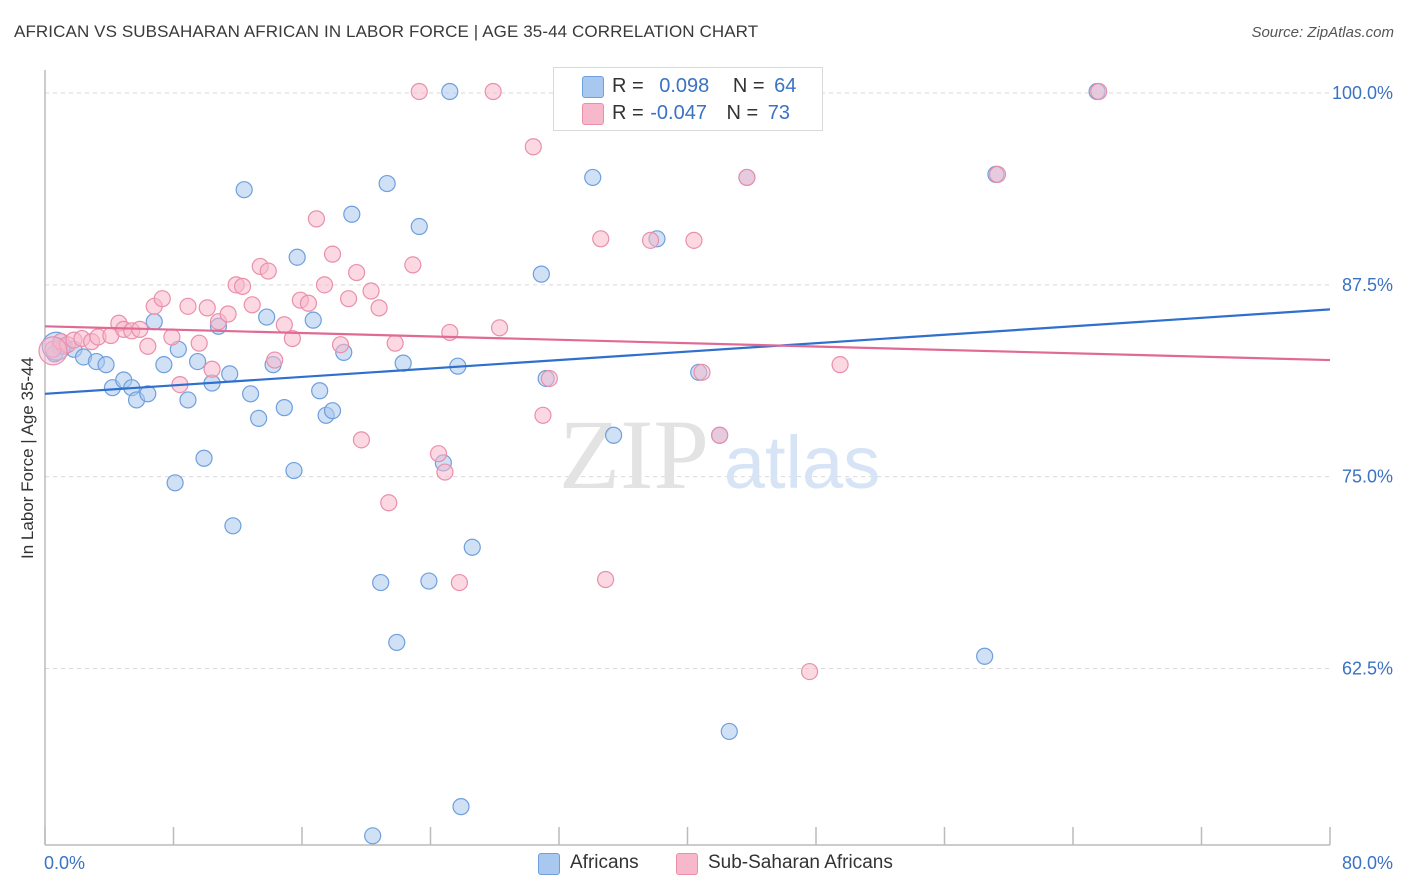 This screenshot has width=1406, height=892. Describe the element at coordinates (719, 454) in the screenshot. I see `watermark: ZIP atlas` at that location.